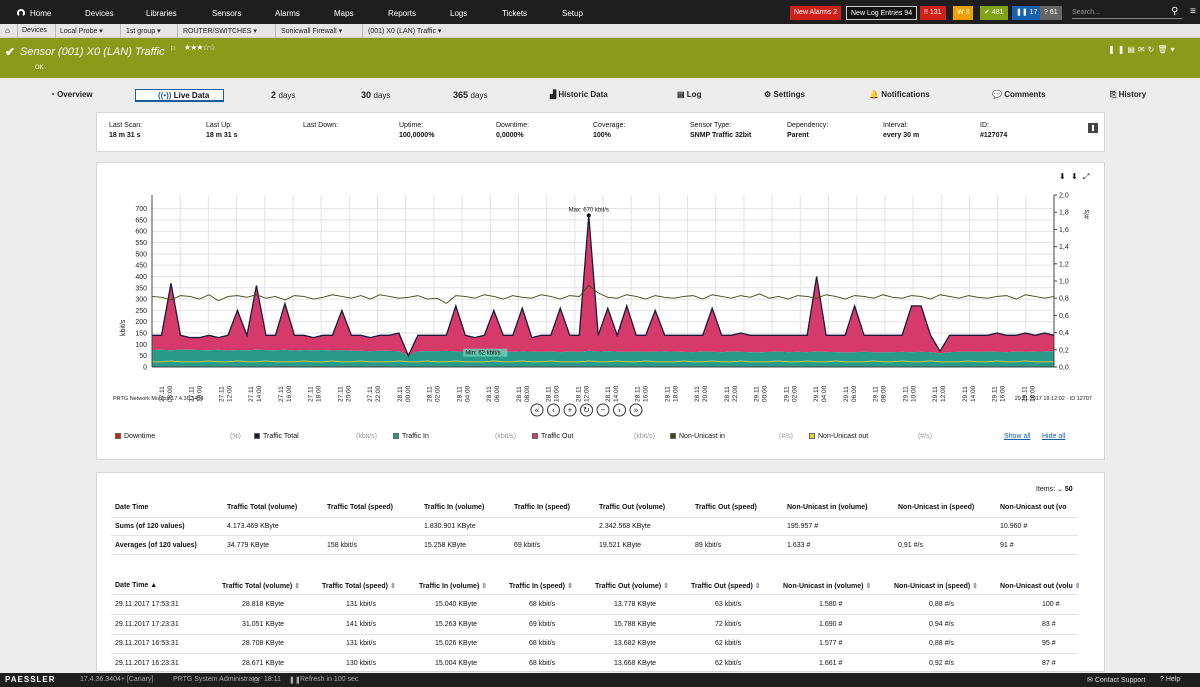  What do you see at coordinates (603, 410) in the screenshot?
I see `zoom-out-button` at bounding box center [603, 410].